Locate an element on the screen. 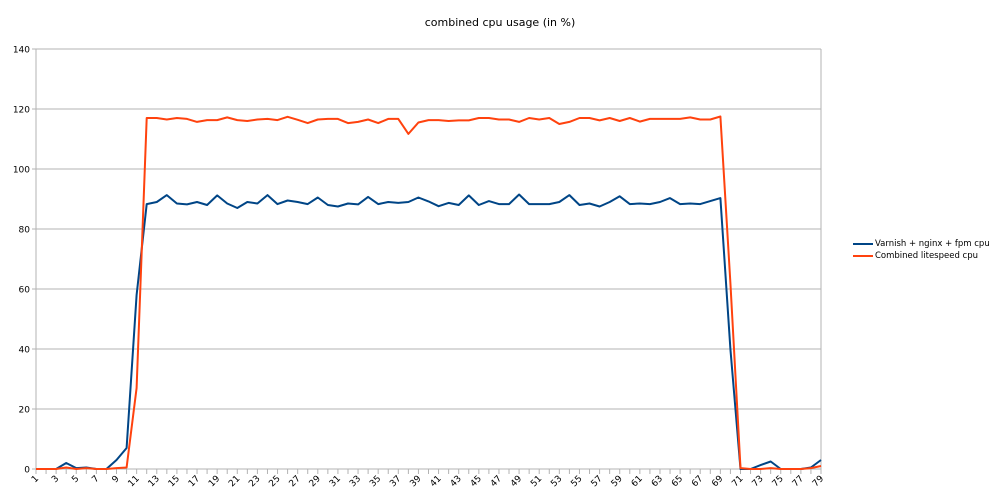 The image size is (1000, 500). x-tick-label: 11 is located at coordinates (134, 481).